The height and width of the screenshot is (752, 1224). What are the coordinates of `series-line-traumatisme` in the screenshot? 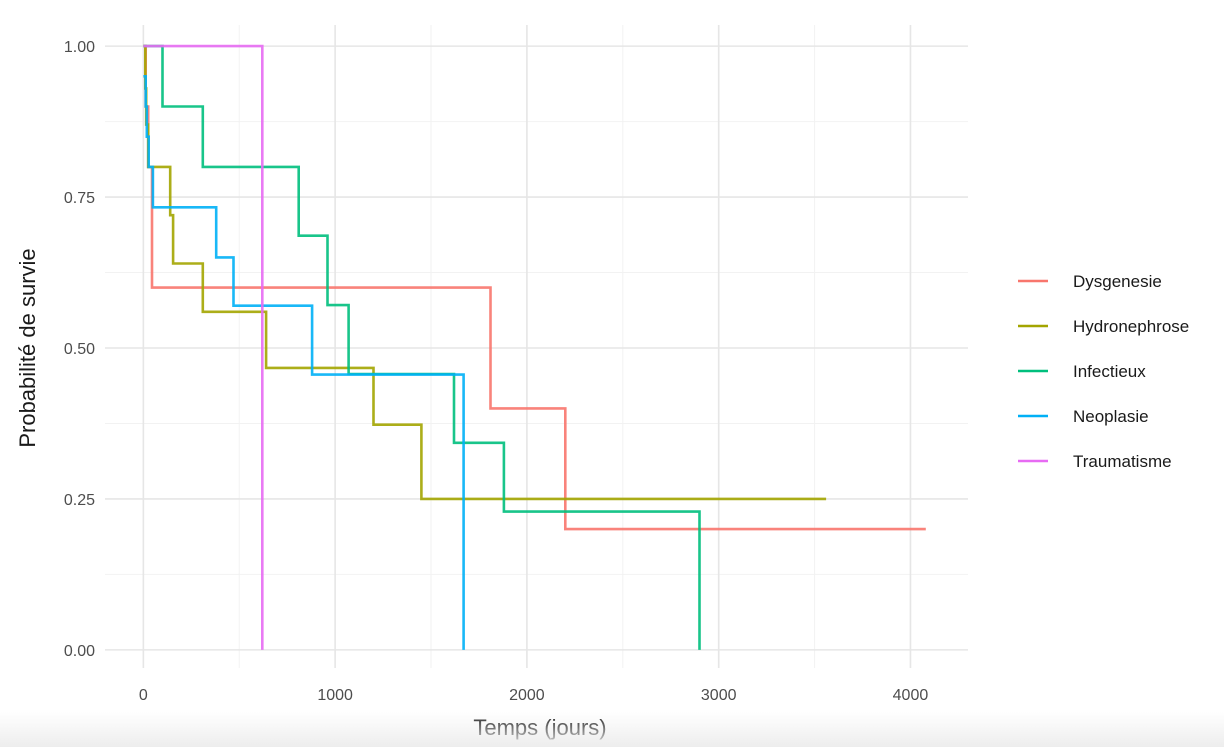 It's located at (203, 347).